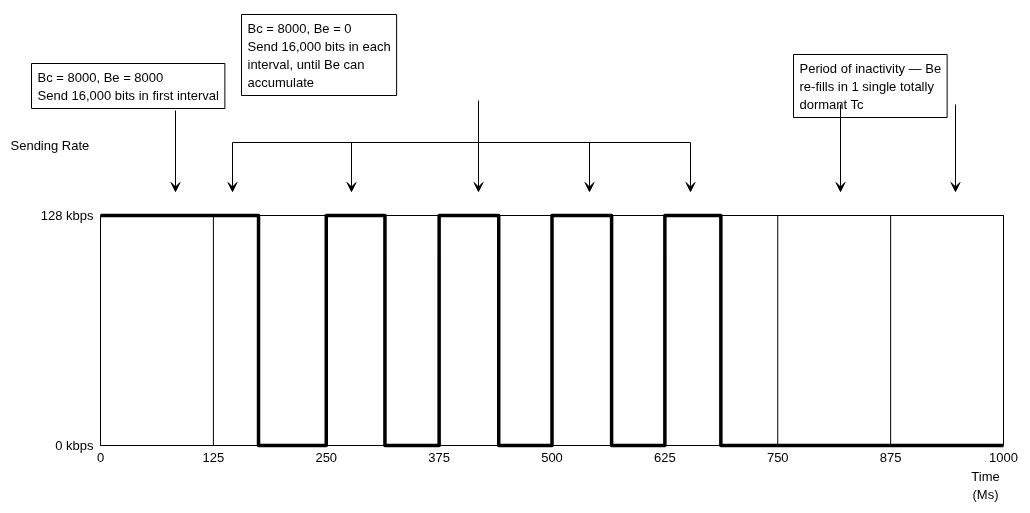  Describe the element at coordinates (50, 145) in the screenshot. I see `y-axis-title: Sending Rate` at that location.